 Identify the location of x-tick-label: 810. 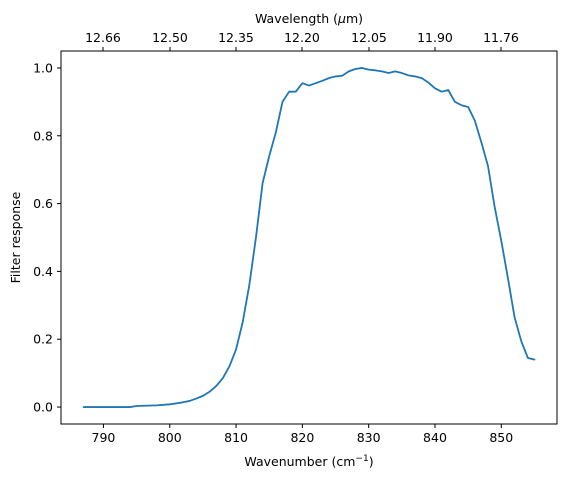
(236, 437).